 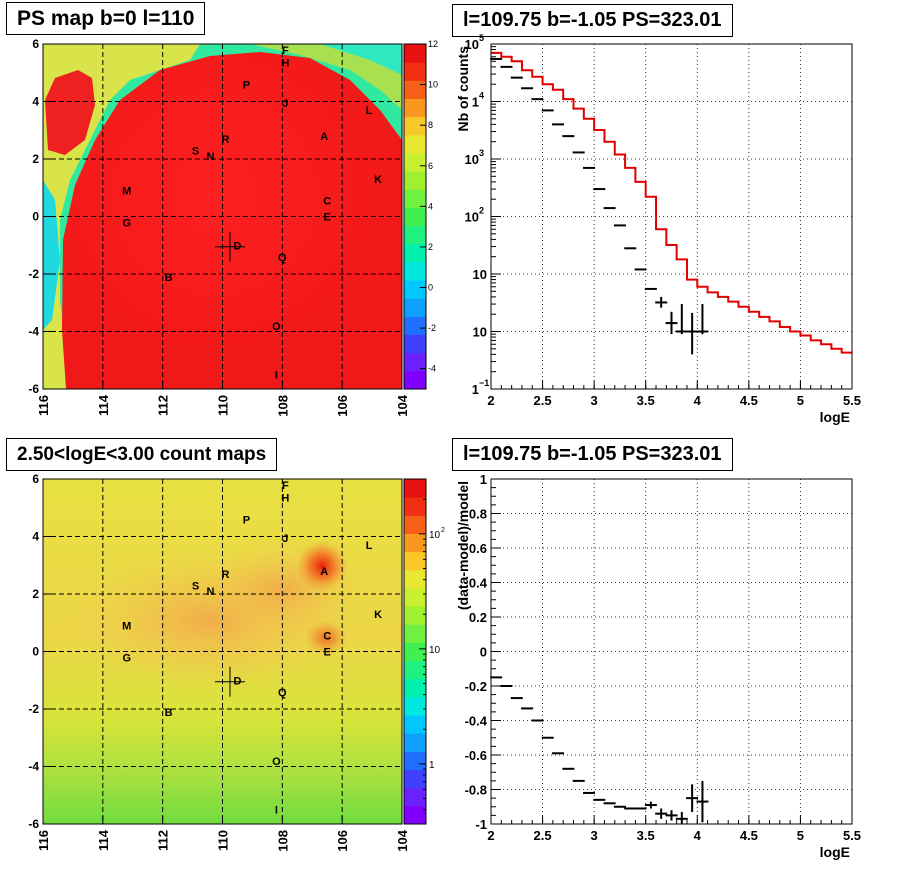 I want to click on colorbar-frame, so click(x=415, y=651).